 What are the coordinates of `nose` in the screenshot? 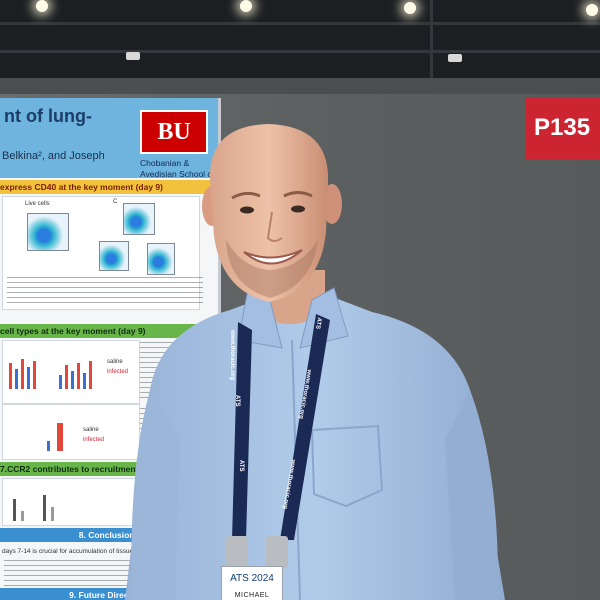 It's located at (274, 226).